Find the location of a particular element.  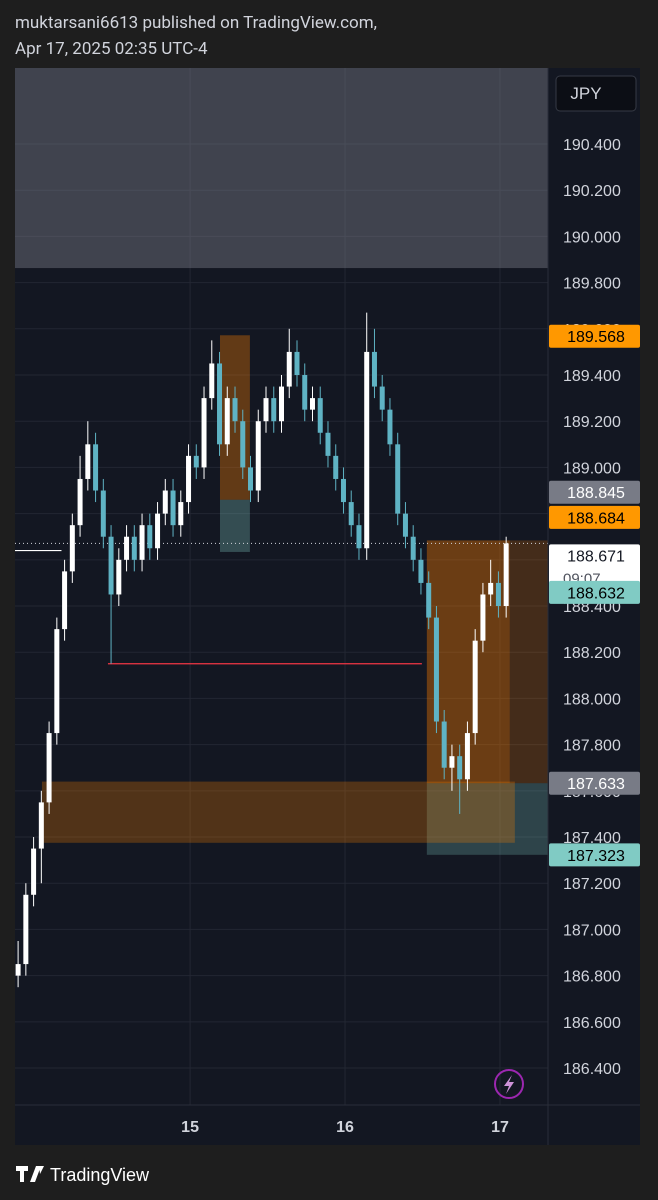

y-tick-label: 190.400 is located at coordinates (592, 145).